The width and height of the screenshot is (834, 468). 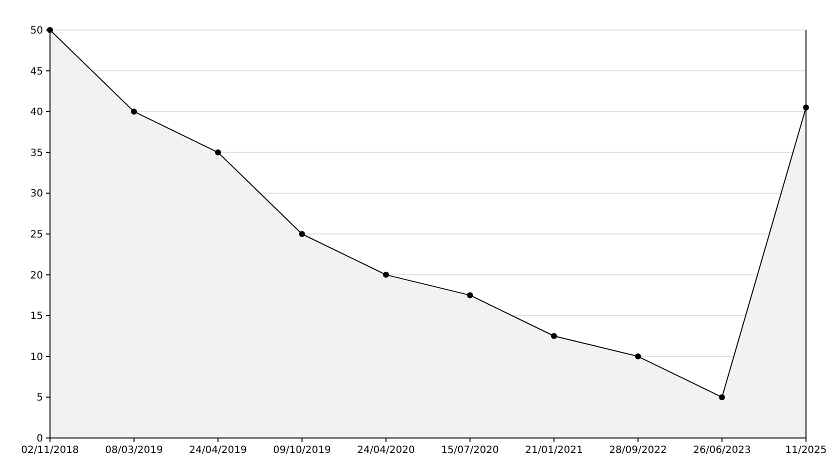 What do you see at coordinates (36, 72) in the screenshot?
I see `y-tick-label: 45` at bounding box center [36, 72].